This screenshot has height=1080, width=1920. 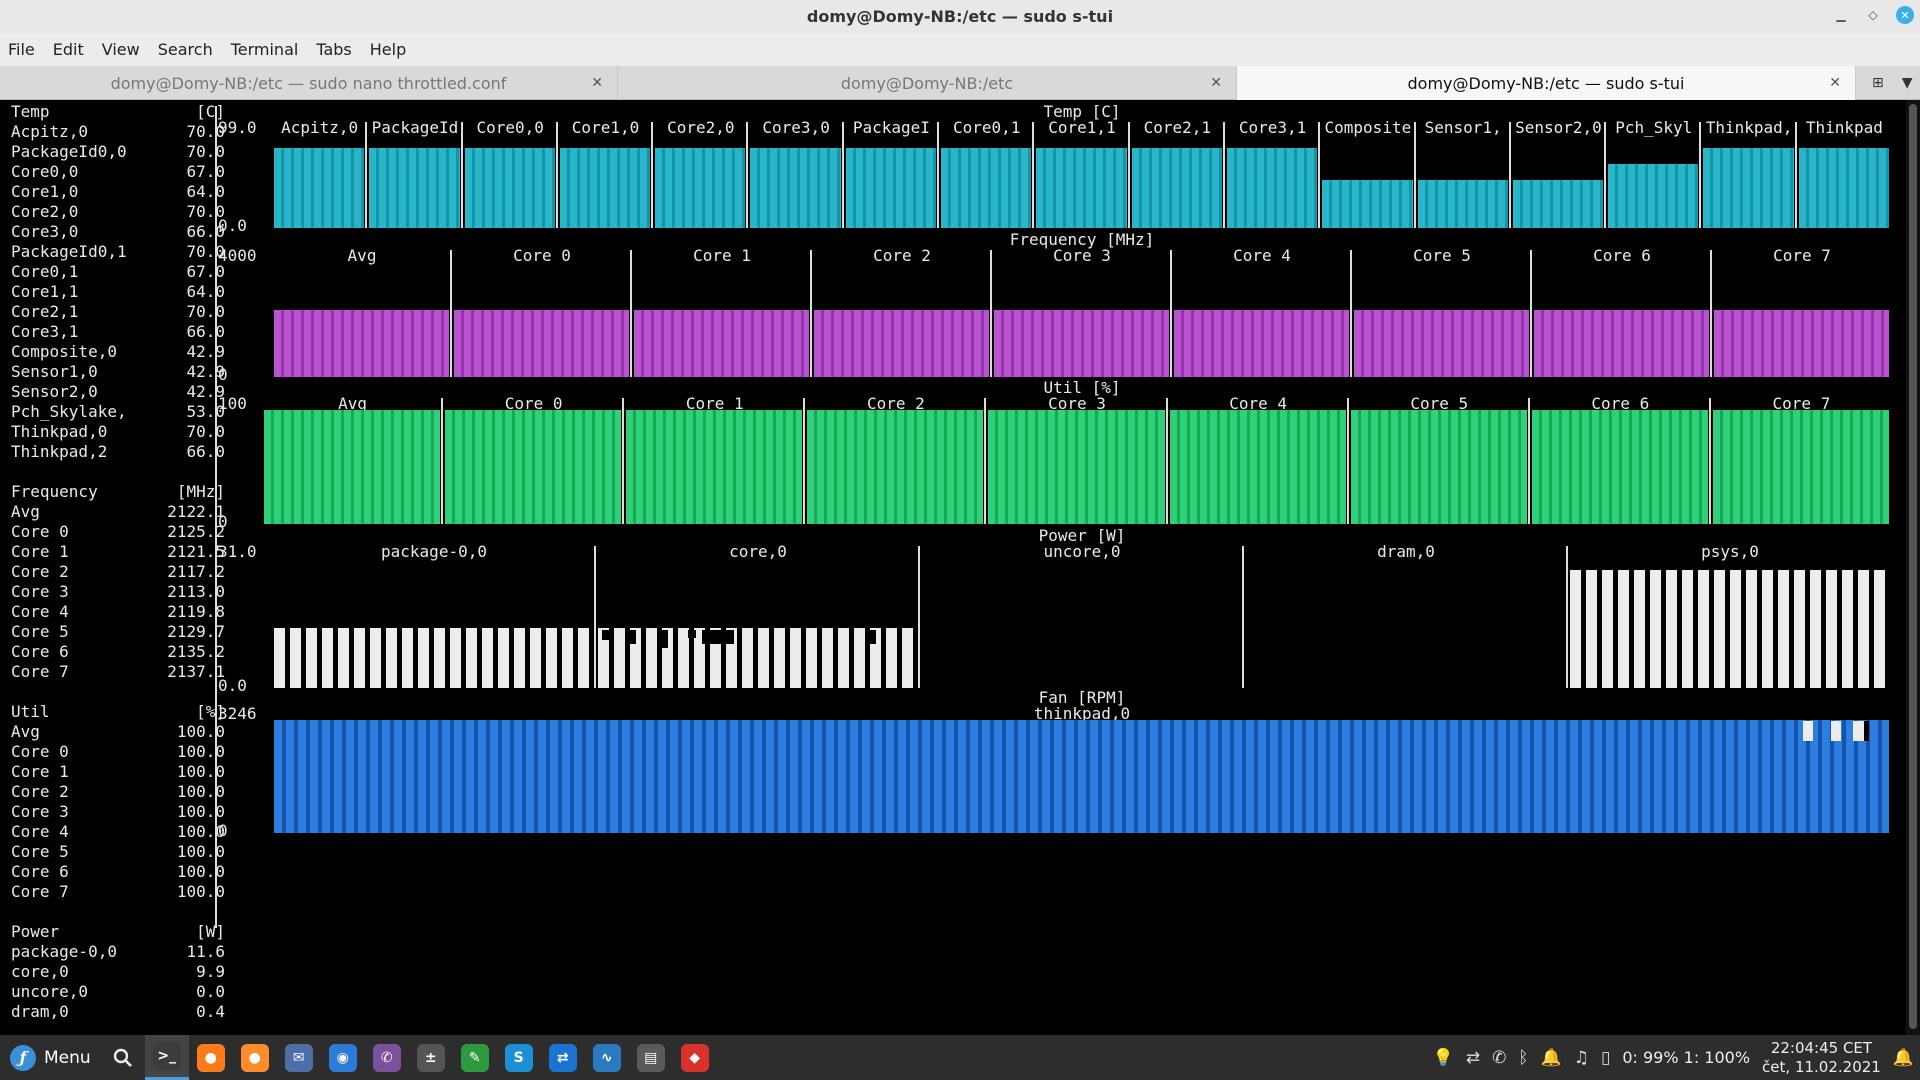 What do you see at coordinates (1873, 15) in the screenshot?
I see `maximize-icon: ◇` at bounding box center [1873, 15].